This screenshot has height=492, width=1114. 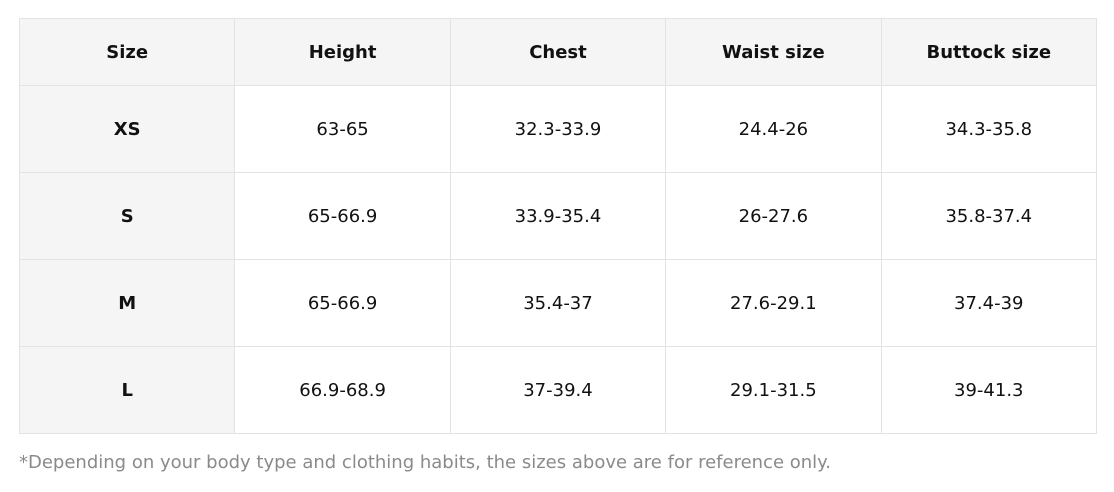 What do you see at coordinates (773, 390) in the screenshot?
I see `table-cell: 29.1-31.5` at bounding box center [773, 390].